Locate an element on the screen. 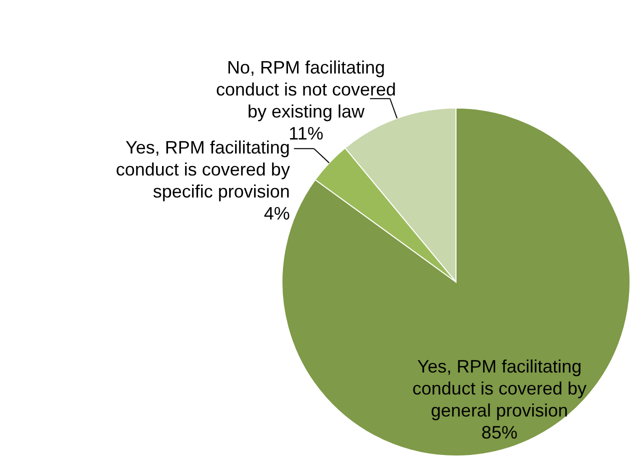  slice-label: Yes, RPM facilitating conduct is covered by specific provision is located at coordinates (203, 170).